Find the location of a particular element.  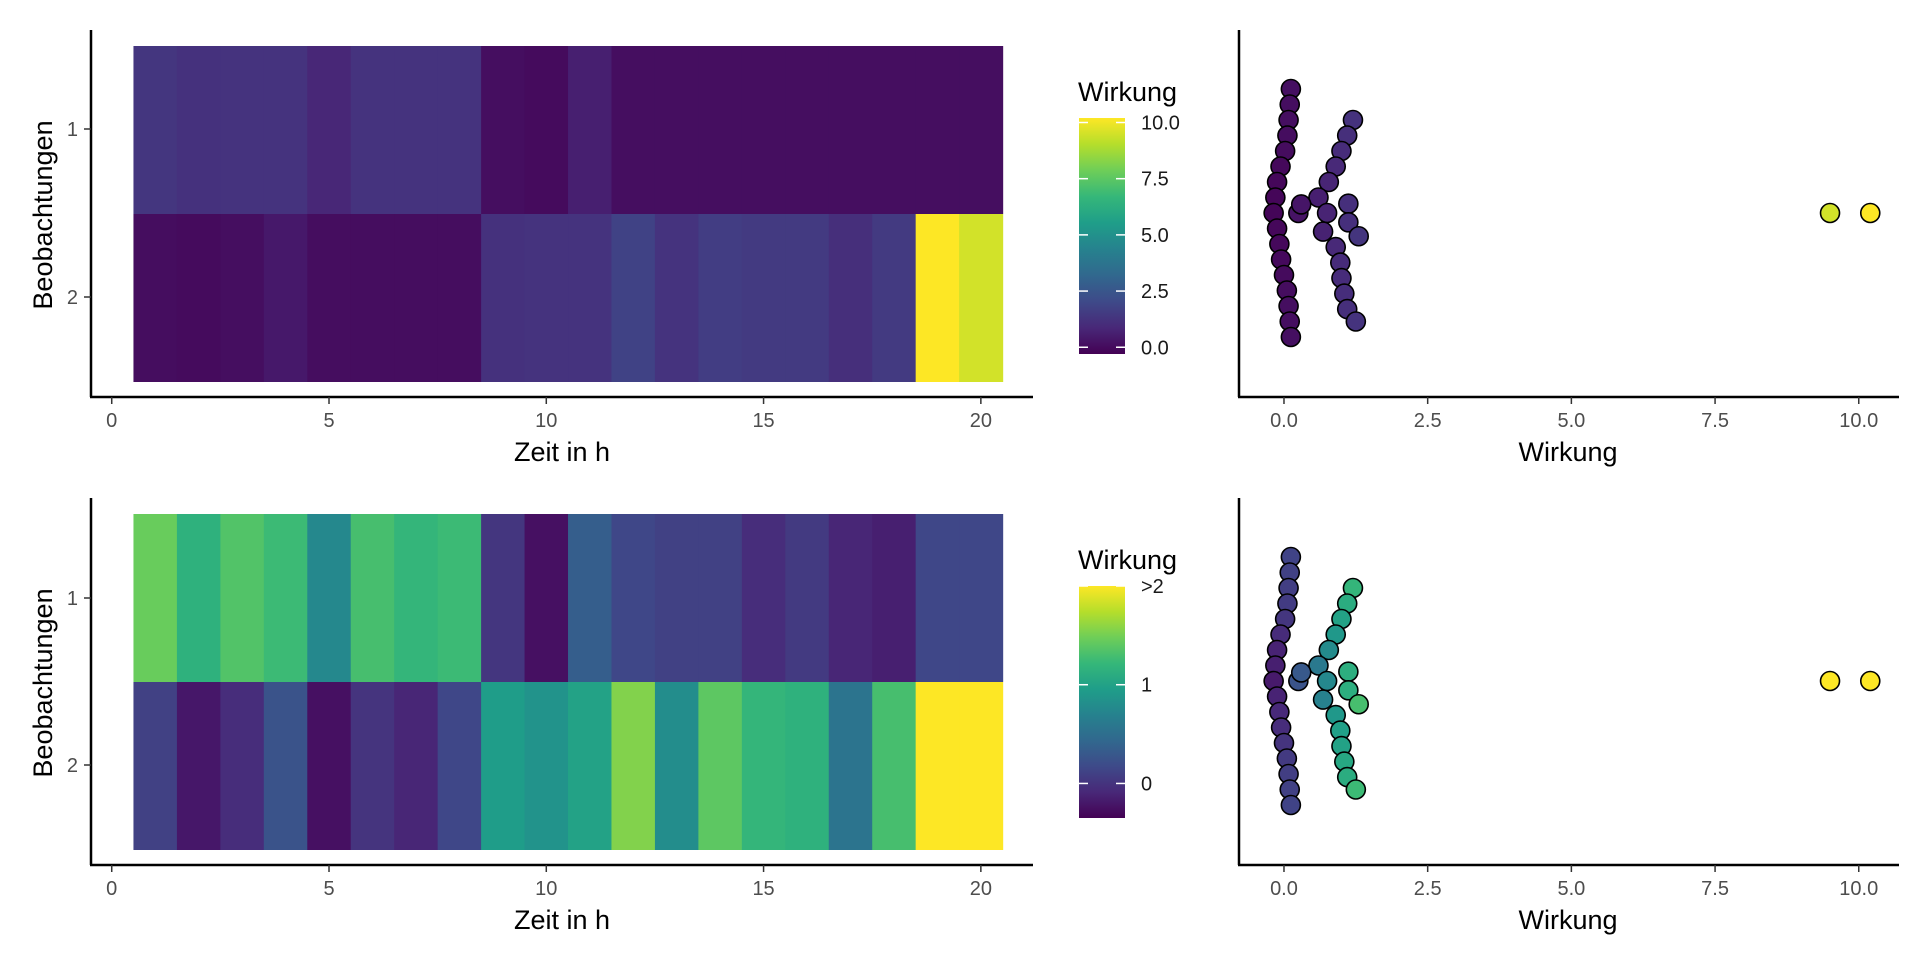

heatmap-bottom-cell-r1-c19 is located at coordinates (937, 598).